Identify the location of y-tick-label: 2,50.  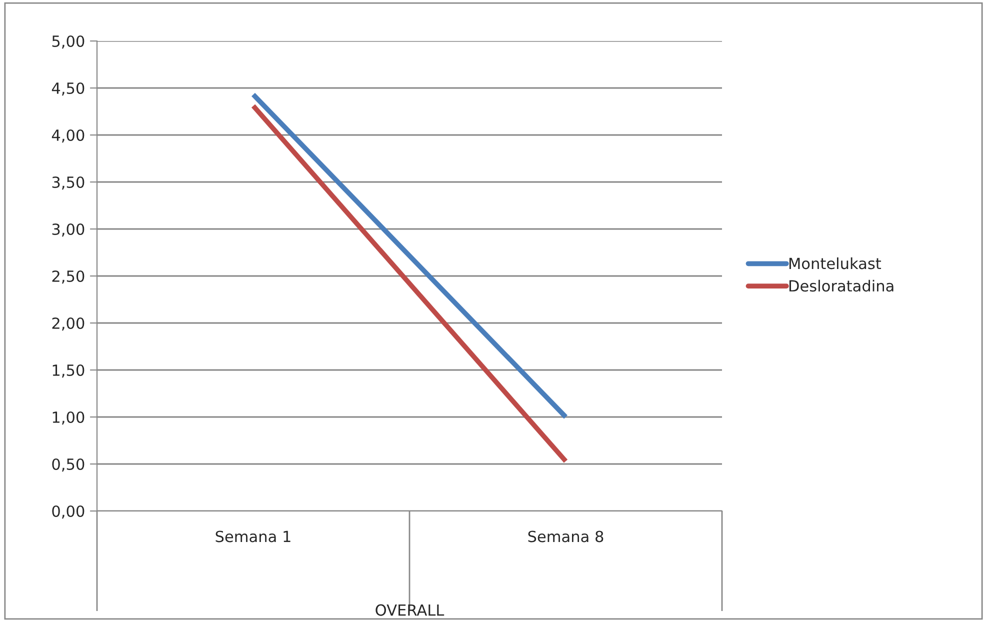
(68, 277).